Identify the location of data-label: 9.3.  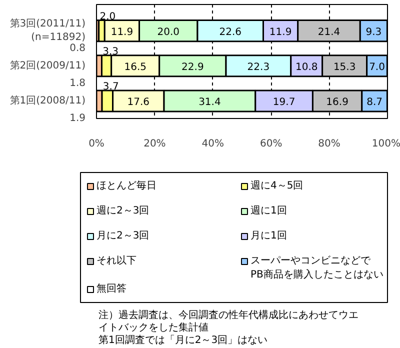
(374, 32).